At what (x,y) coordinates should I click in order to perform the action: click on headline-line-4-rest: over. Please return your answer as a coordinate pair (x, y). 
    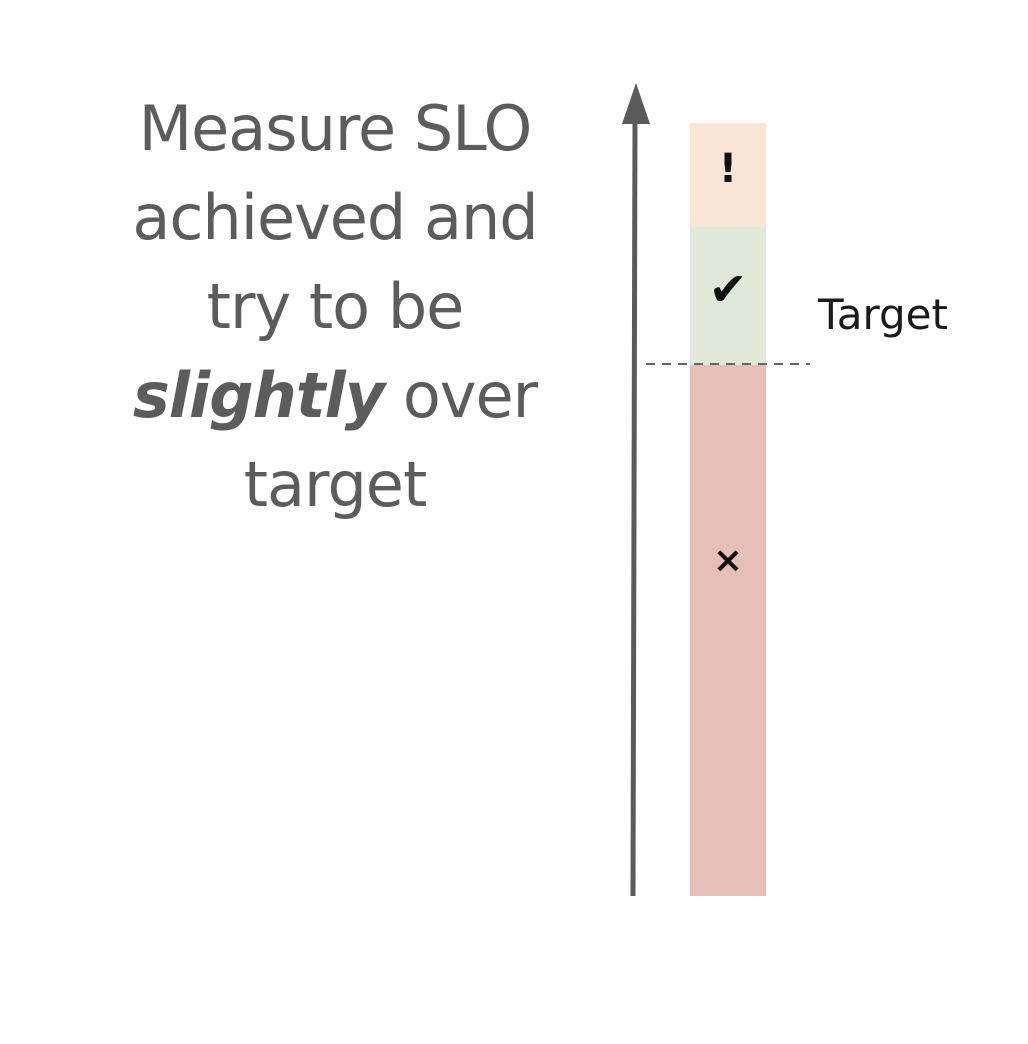
    Looking at the image, I should click on (461, 395).